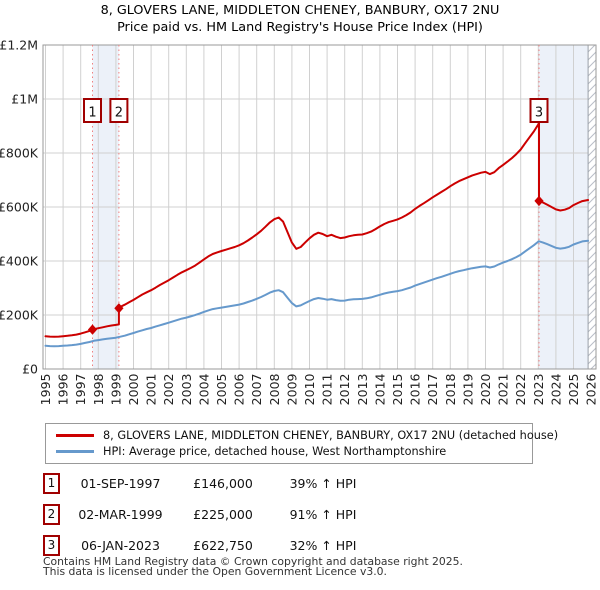 Image resolution: width=600 pixels, height=590 pixels. Describe the element at coordinates (92, 113) in the screenshot. I see `sale-number-label: 1` at that location.